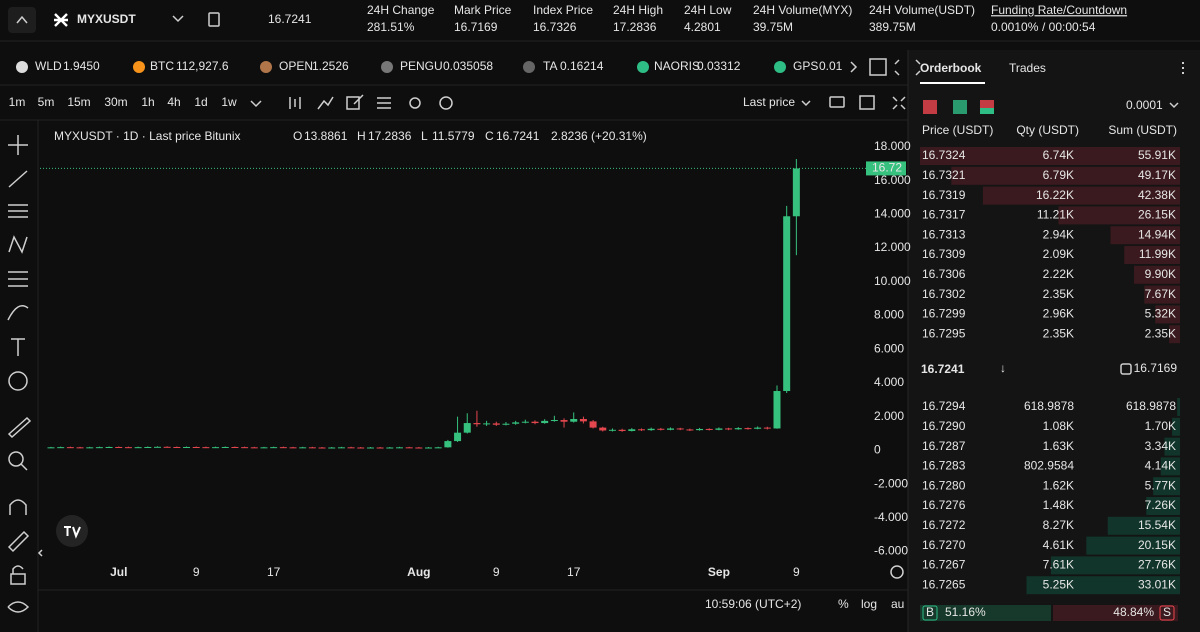 The width and height of the screenshot is (1200, 632). Describe the element at coordinates (72, 532) in the screenshot. I see `tv-logo-mark` at that location.